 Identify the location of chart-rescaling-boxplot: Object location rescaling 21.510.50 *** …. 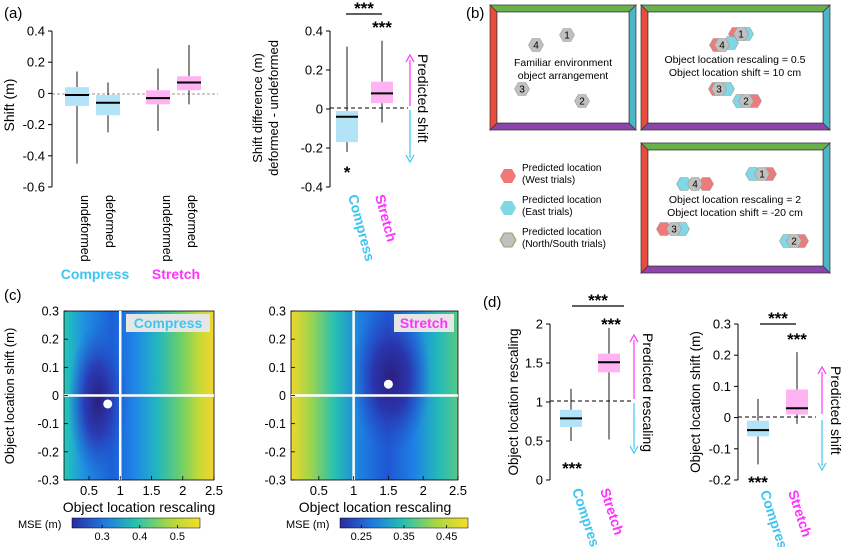
(581, 419).